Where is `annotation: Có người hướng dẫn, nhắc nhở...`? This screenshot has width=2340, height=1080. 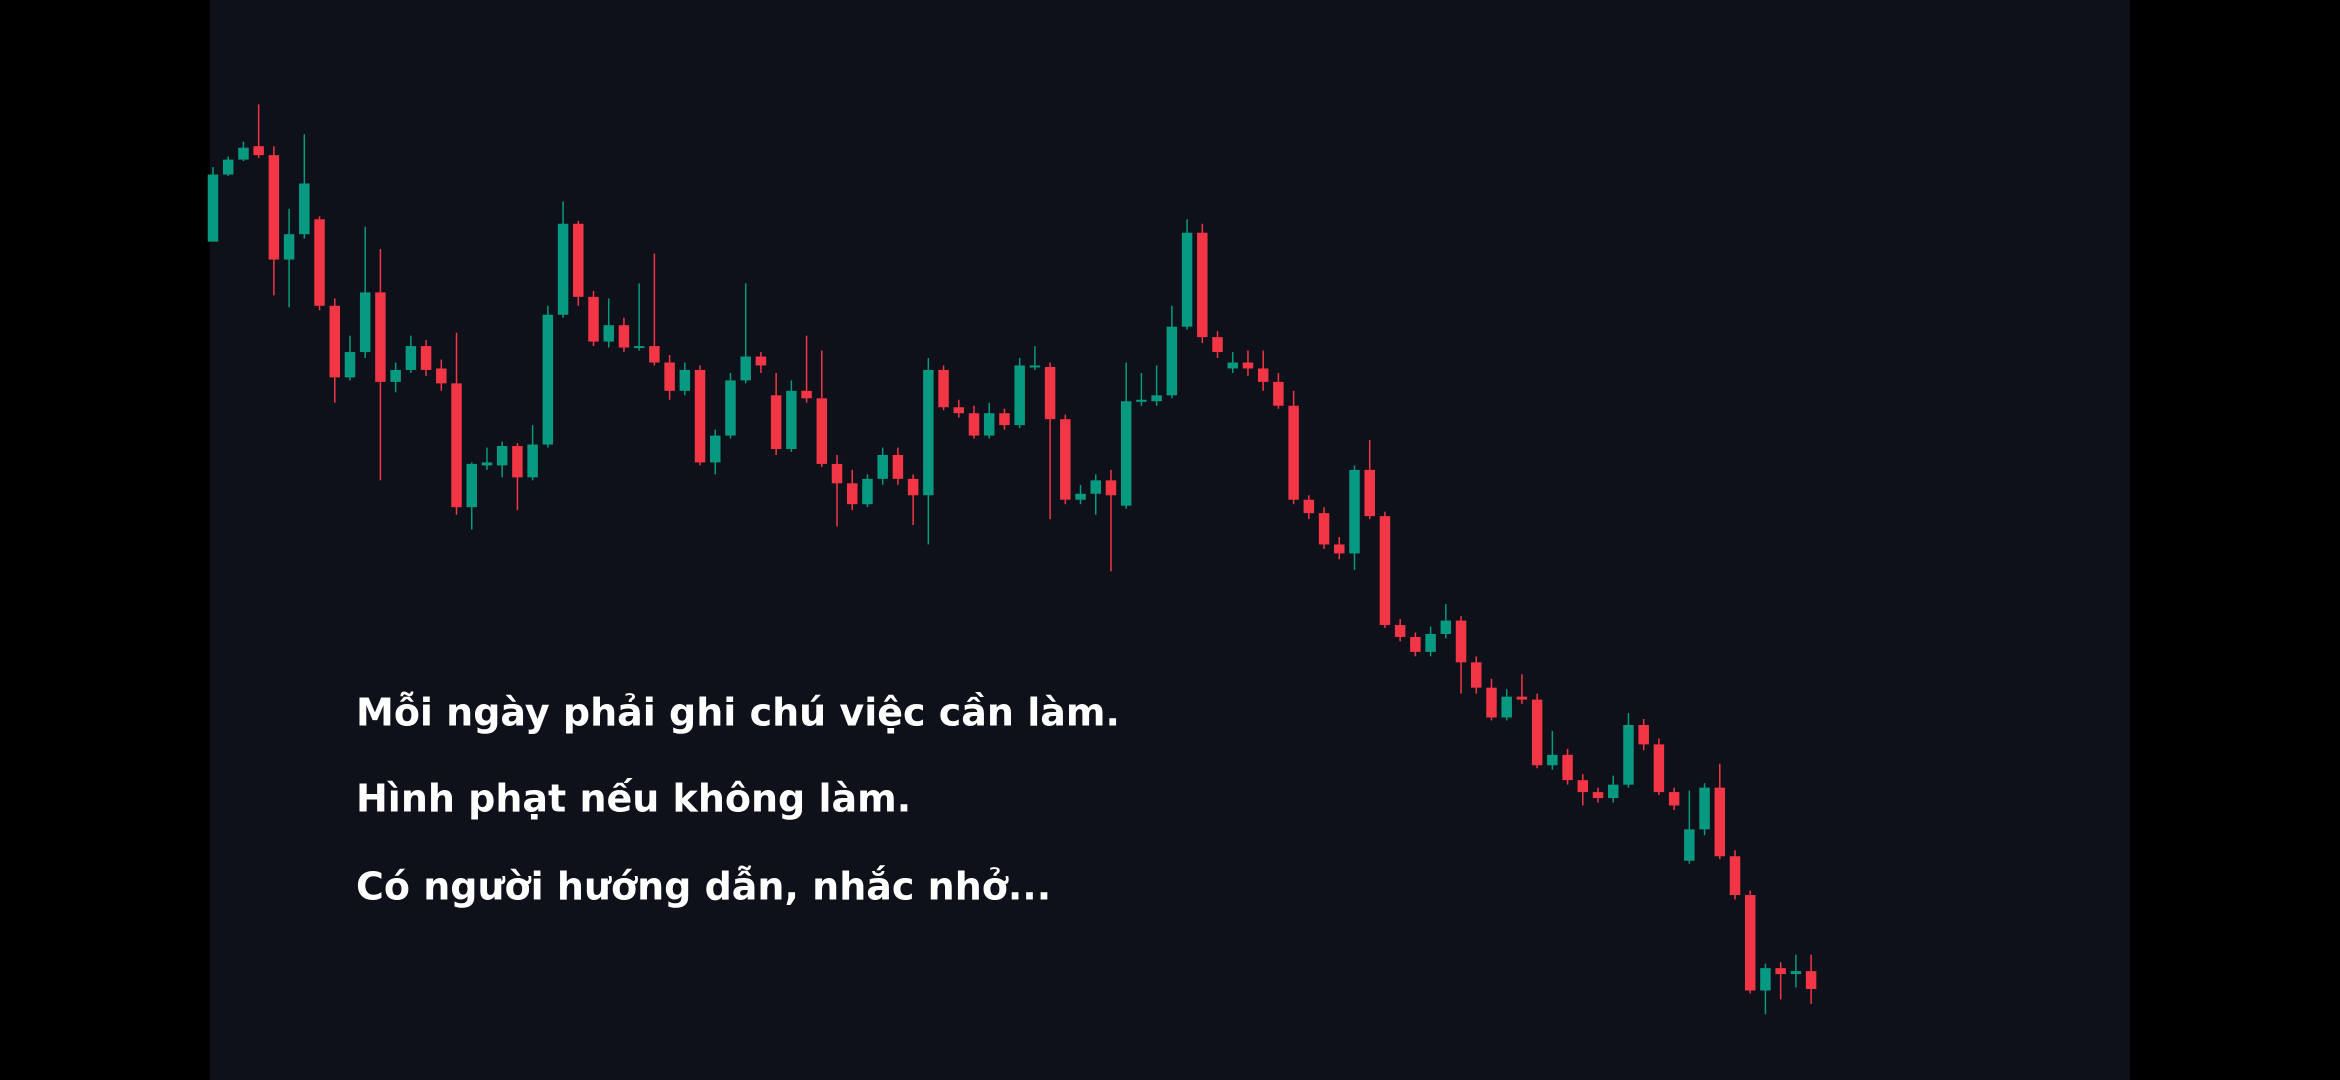
annotation: Có người hướng dẫn, nhắc nhở... is located at coordinates (703, 887).